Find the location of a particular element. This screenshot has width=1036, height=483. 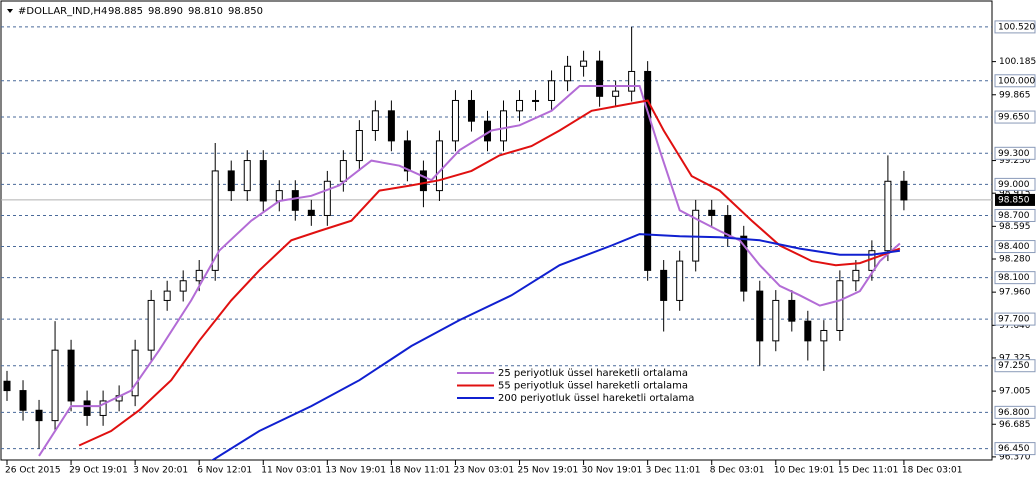

header-value: 98.810 is located at coordinates (205, 11).